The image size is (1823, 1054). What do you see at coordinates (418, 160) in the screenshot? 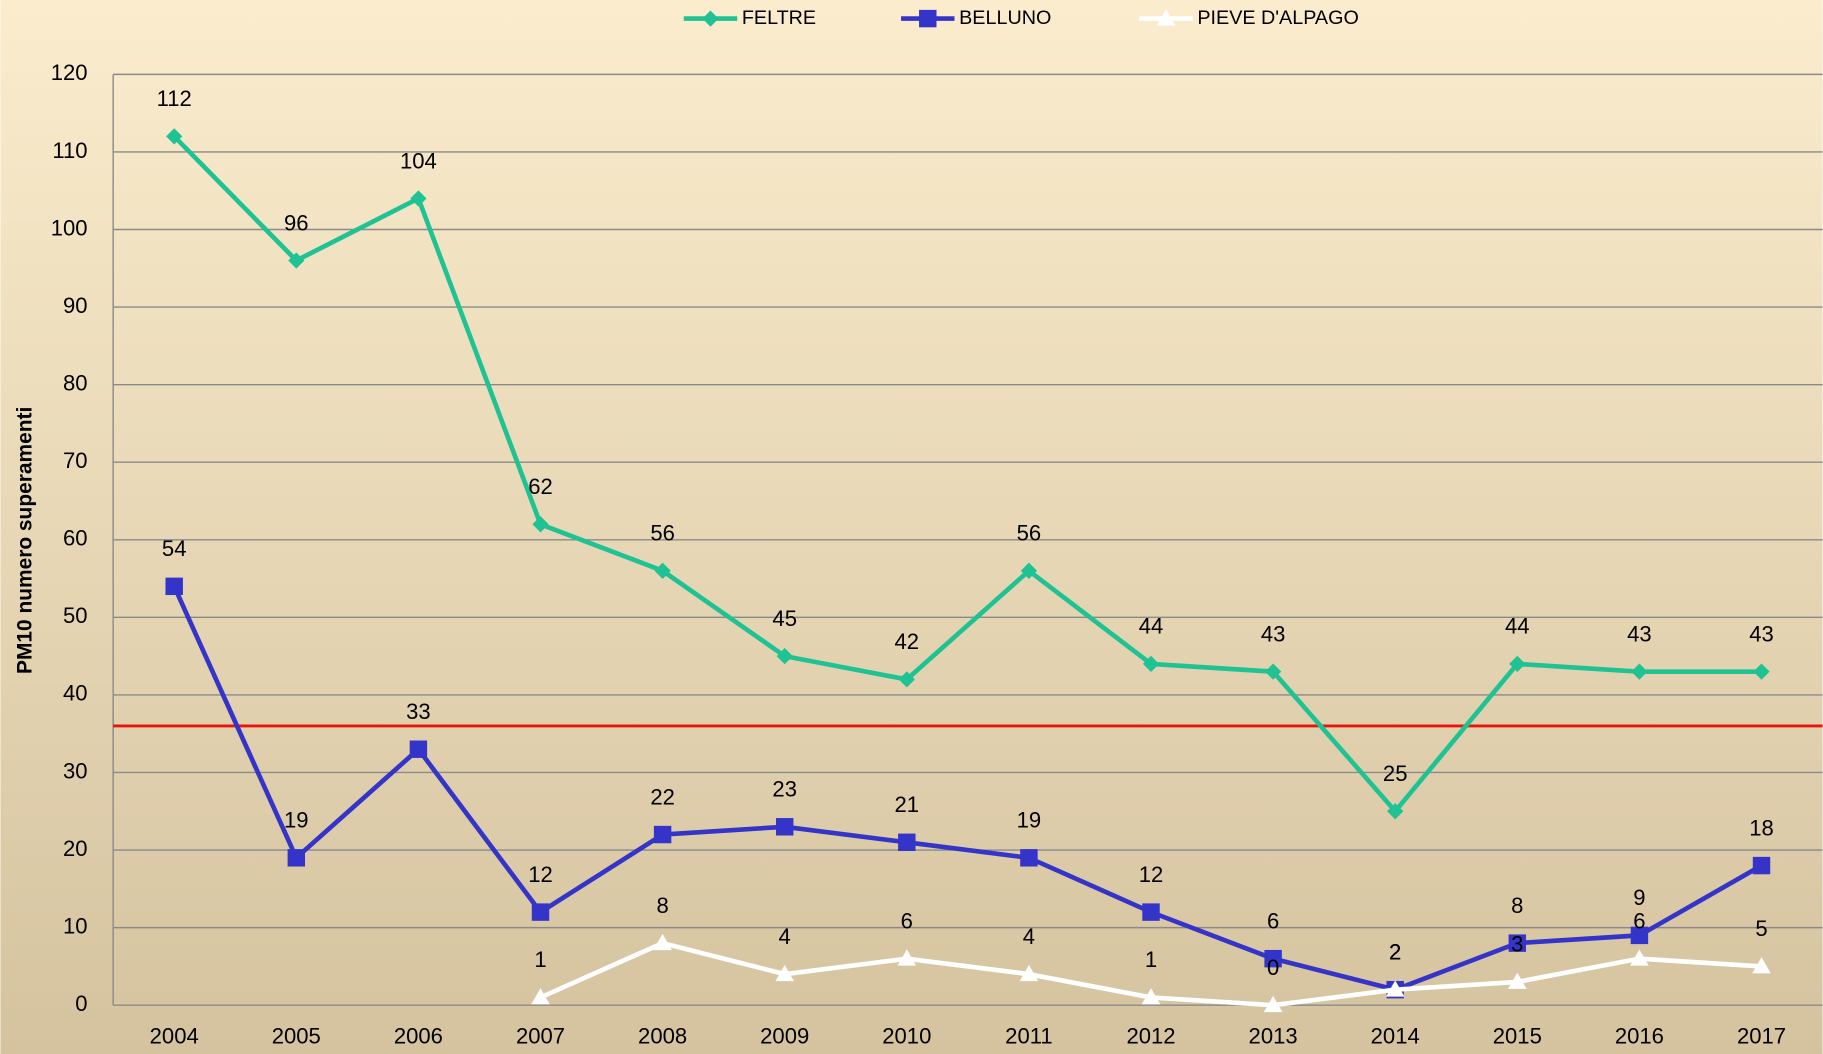
I see `data-label: 104` at bounding box center [418, 160].